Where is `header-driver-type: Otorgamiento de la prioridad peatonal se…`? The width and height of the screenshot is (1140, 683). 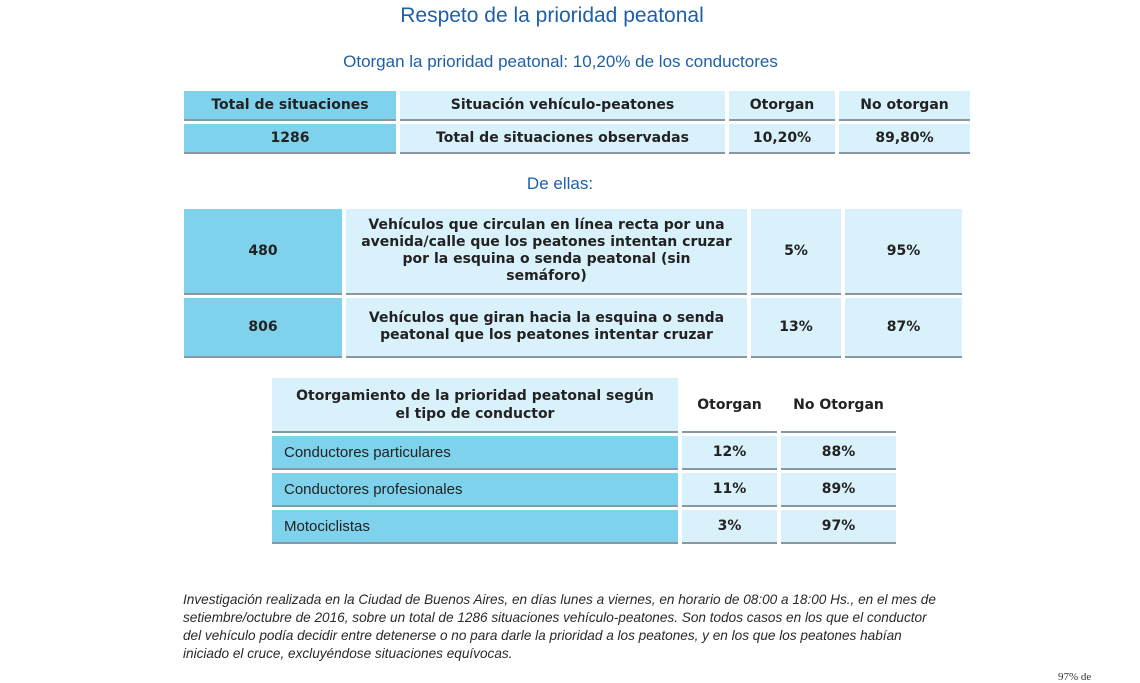
header-driver-type: Otorgamiento de la prioridad peatonal se… is located at coordinates (475, 405).